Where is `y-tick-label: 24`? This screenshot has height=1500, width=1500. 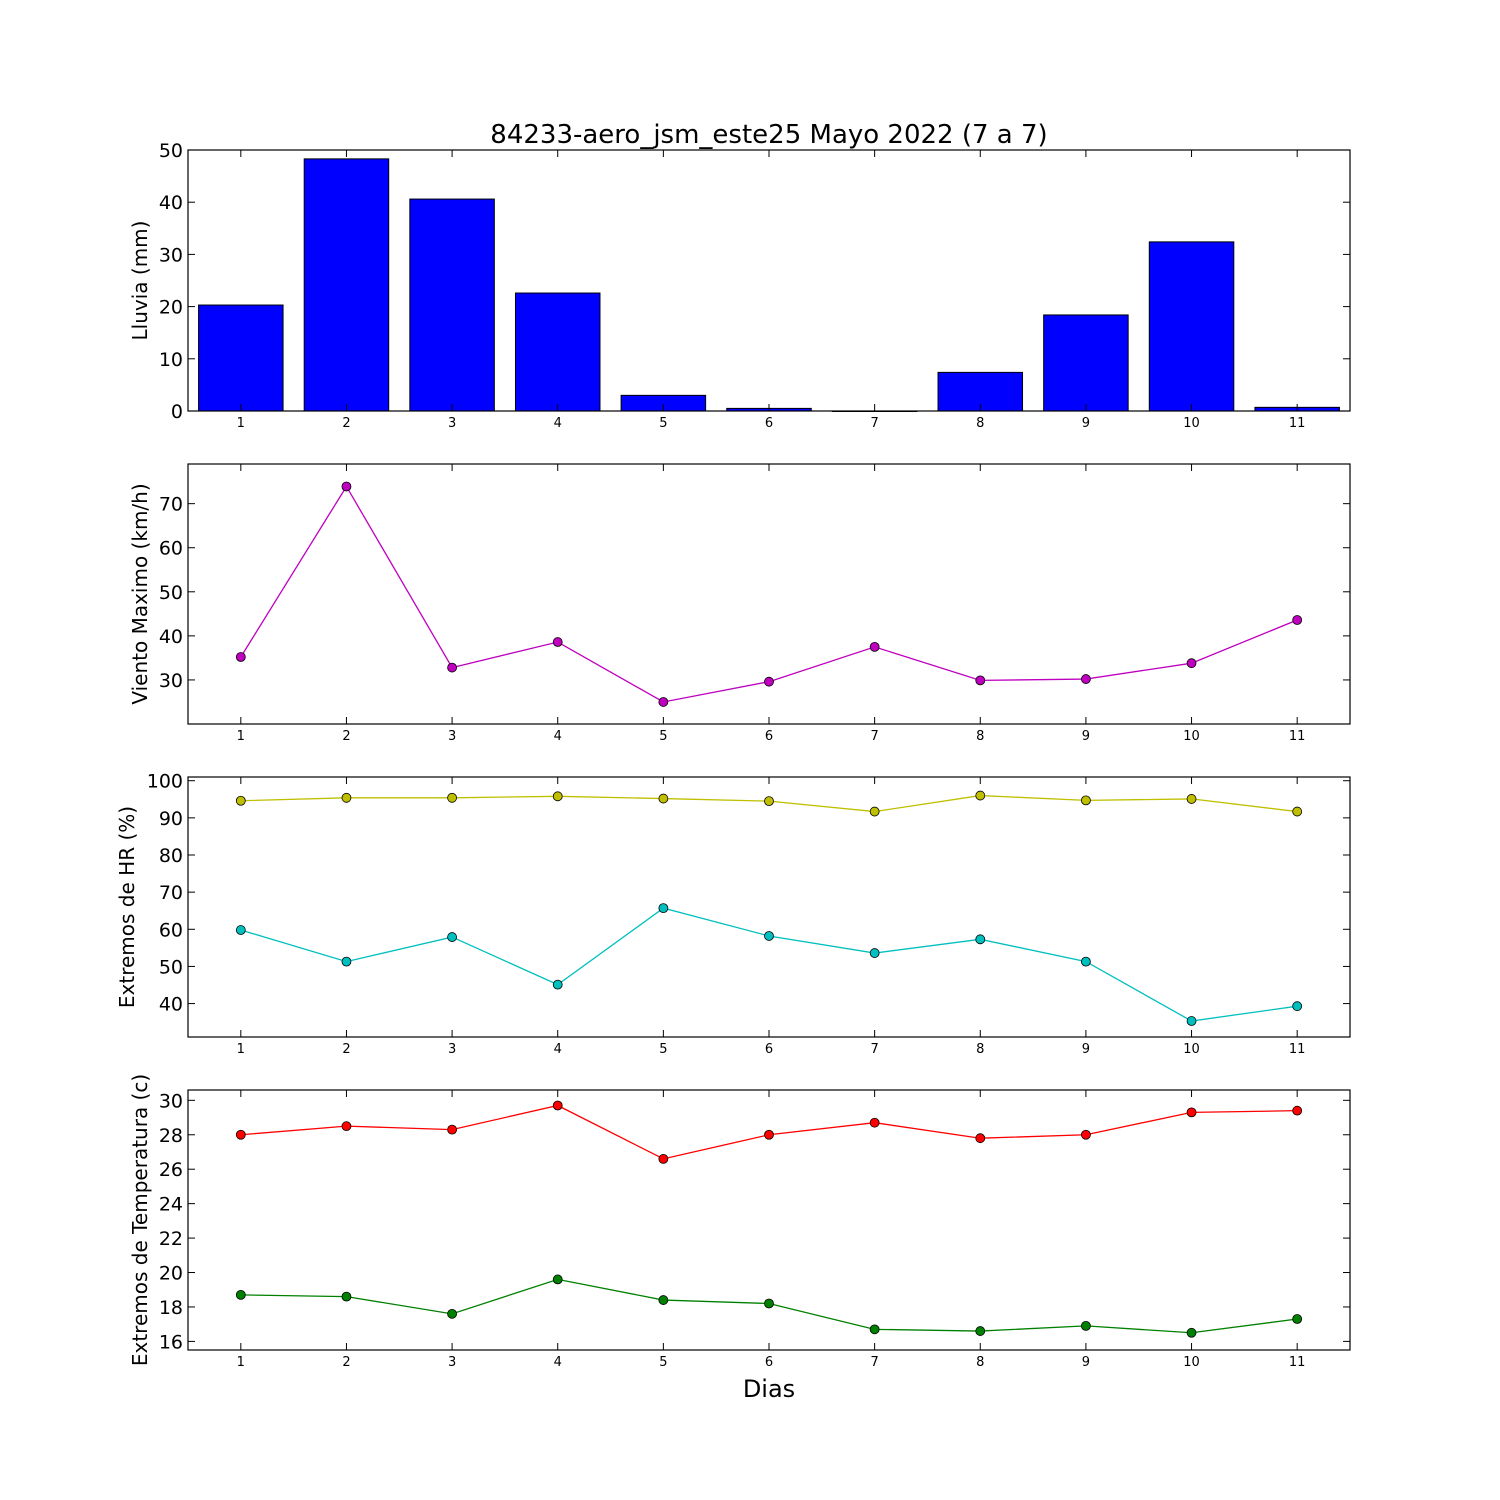 y-tick-label: 24 is located at coordinates (171, 1205).